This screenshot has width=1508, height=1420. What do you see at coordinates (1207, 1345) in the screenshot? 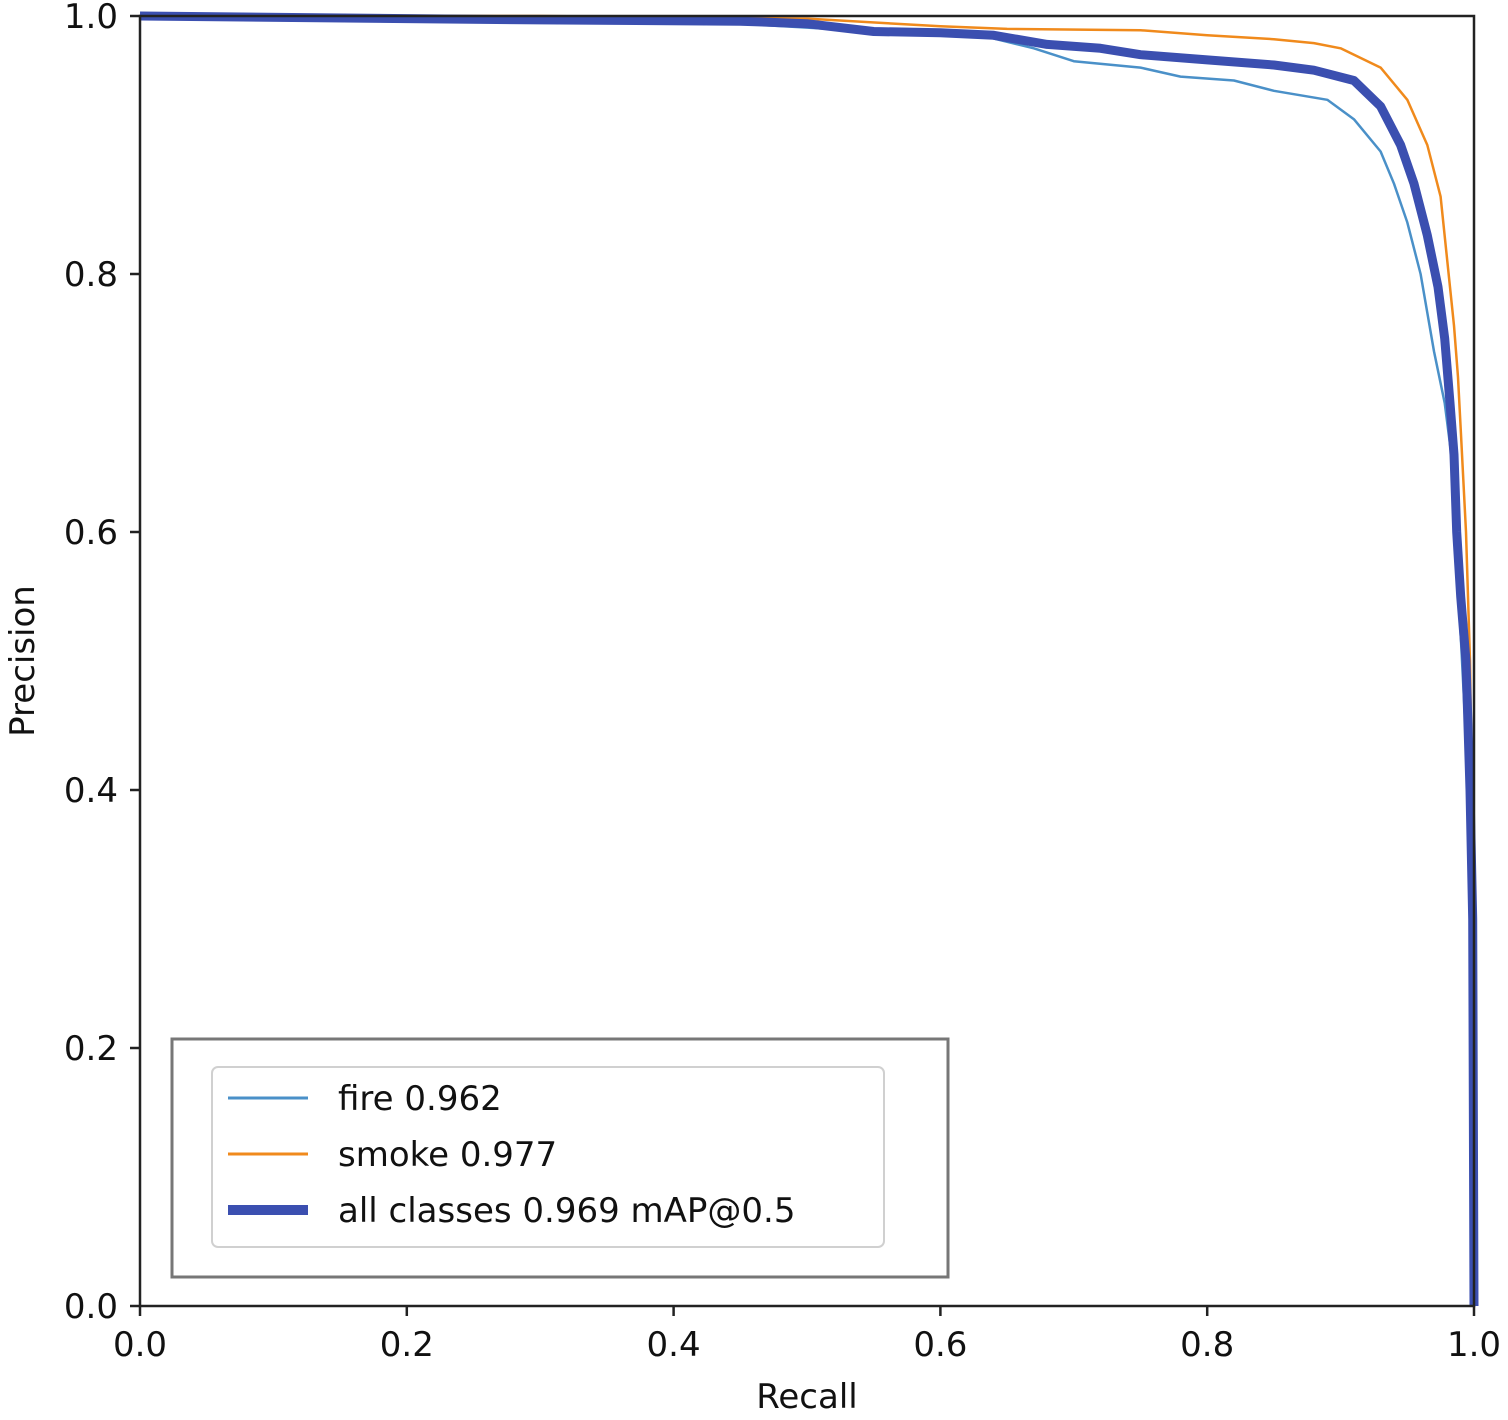
I see `x-tick-label: 0.8` at bounding box center [1207, 1345].